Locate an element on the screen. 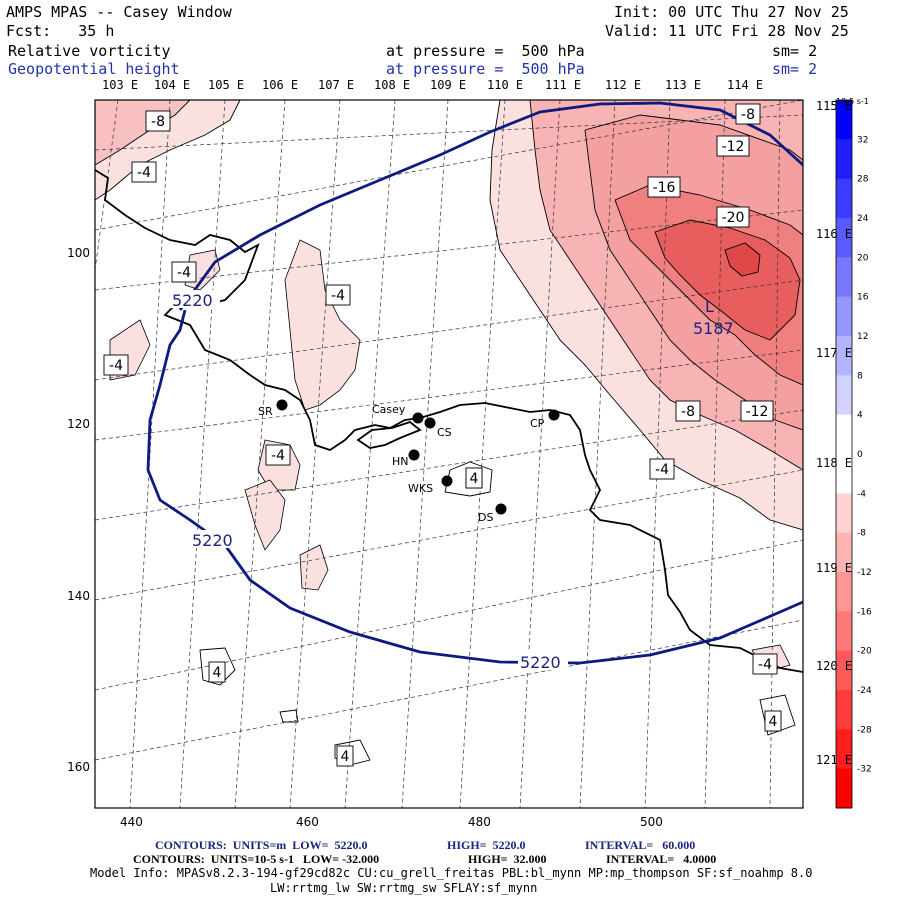 The width and height of the screenshot is (900, 900). low-center-value: 5187 is located at coordinates (713, 328).